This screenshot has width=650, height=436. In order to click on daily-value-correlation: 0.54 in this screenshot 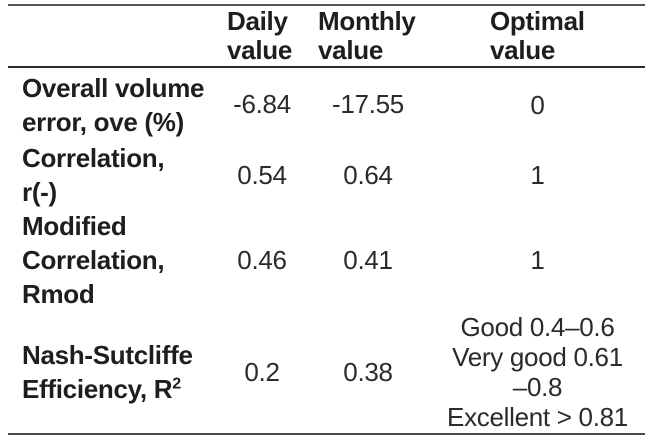, I will do `click(262, 174)`.